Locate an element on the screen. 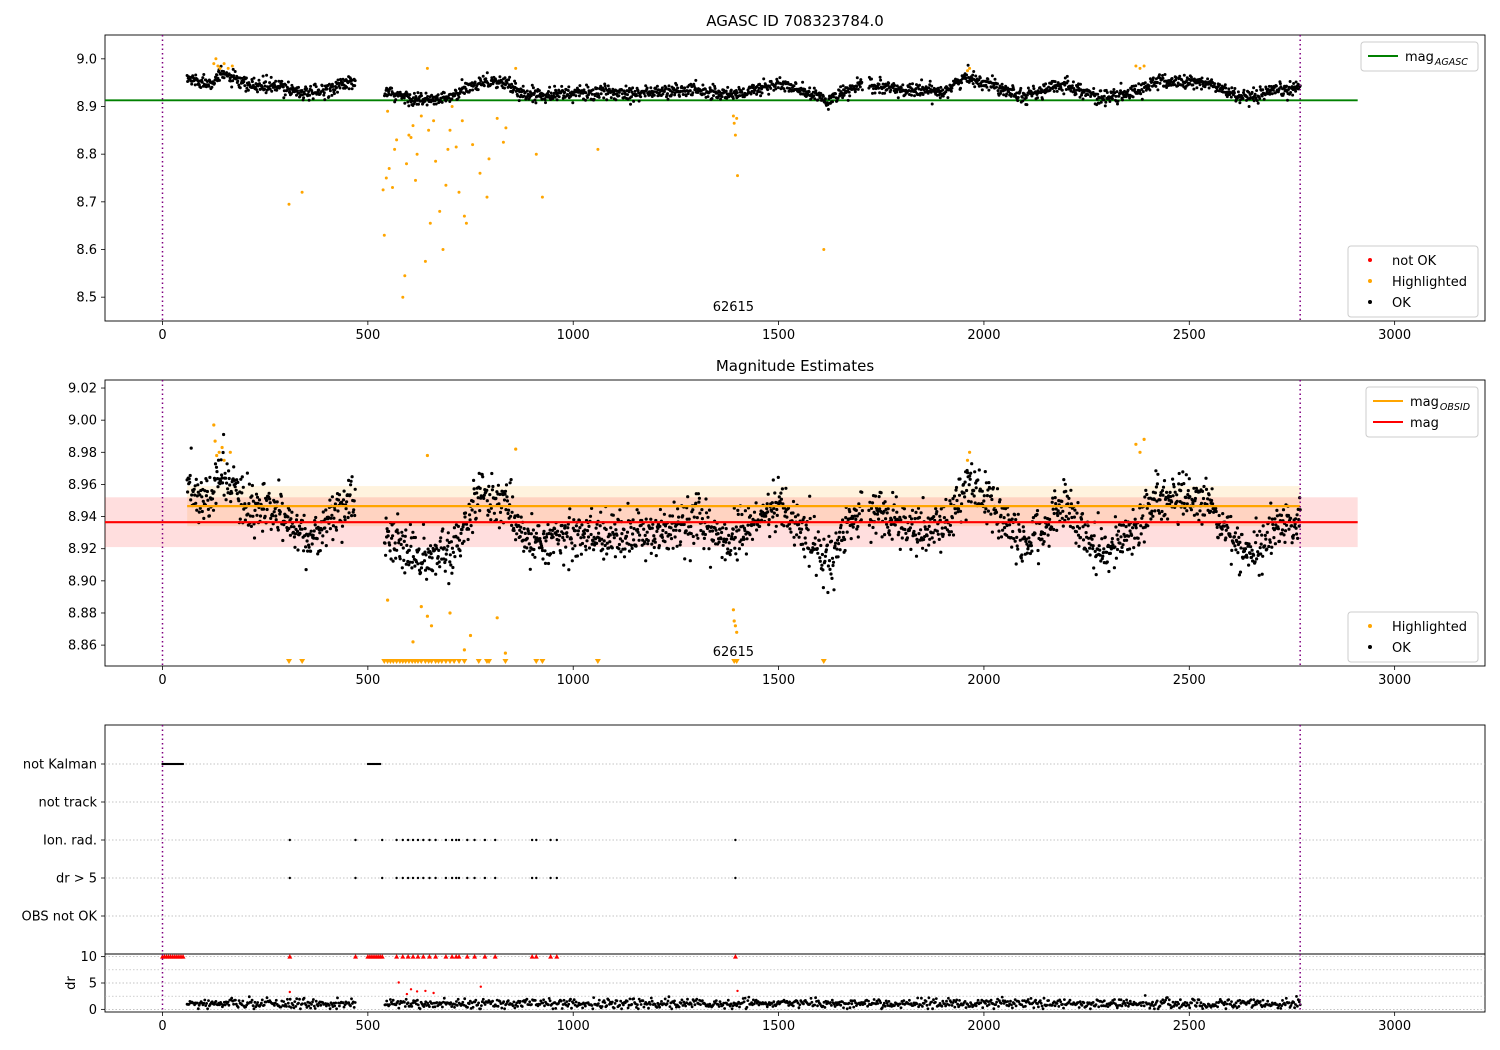  legend-marker is located at coordinates (1370, 281).